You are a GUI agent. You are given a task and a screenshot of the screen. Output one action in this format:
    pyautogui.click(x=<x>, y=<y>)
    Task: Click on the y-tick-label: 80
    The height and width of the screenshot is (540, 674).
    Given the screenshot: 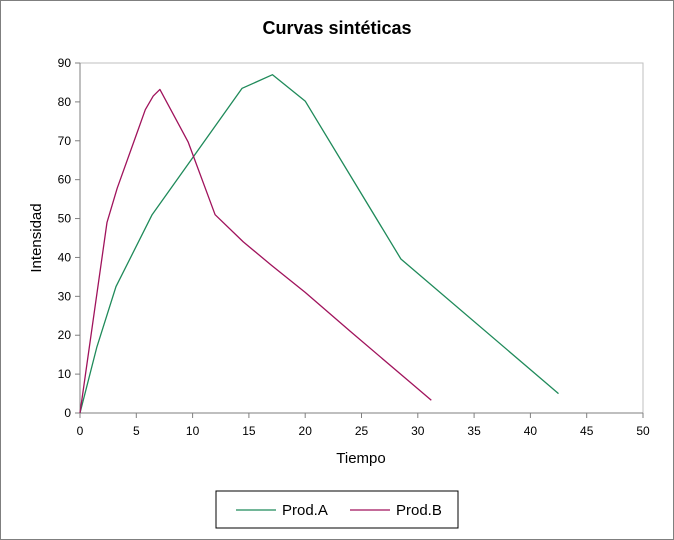 What is the action you would take?
    pyautogui.click(x=65, y=102)
    